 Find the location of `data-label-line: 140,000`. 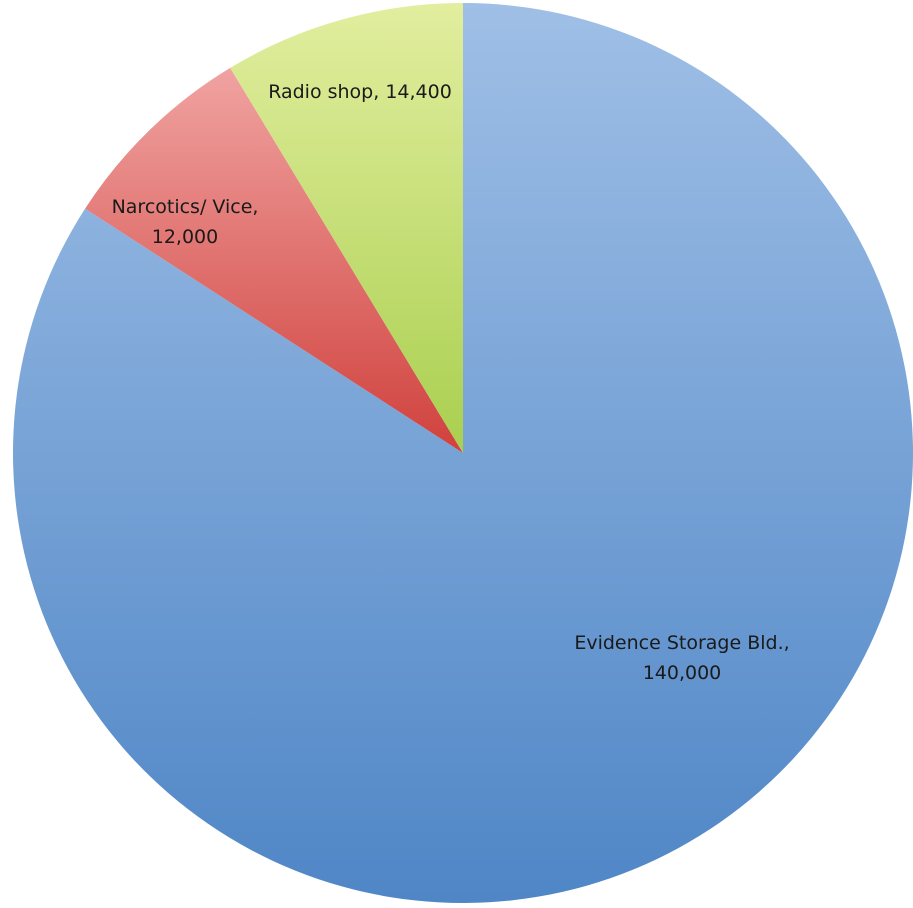

data-label-line: 140,000 is located at coordinates (682, 673).